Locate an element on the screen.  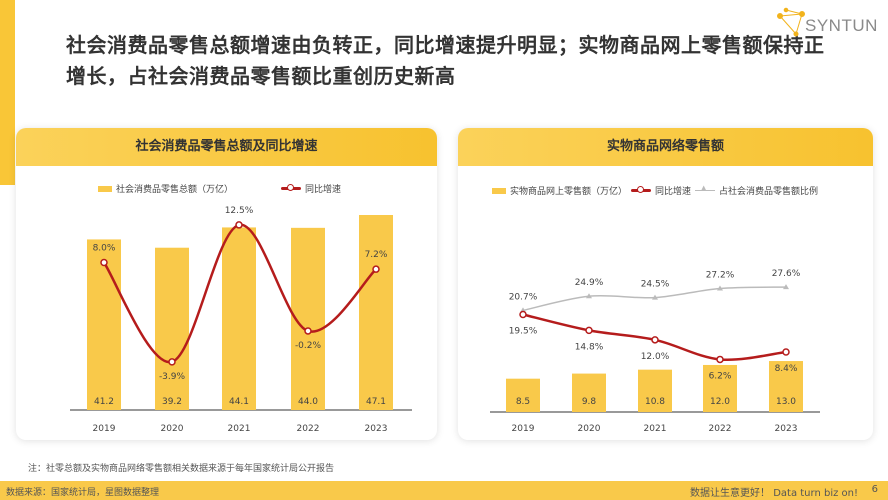
legend-label: 占社会消费品零售额比例 is located at coordinates (769, 192).